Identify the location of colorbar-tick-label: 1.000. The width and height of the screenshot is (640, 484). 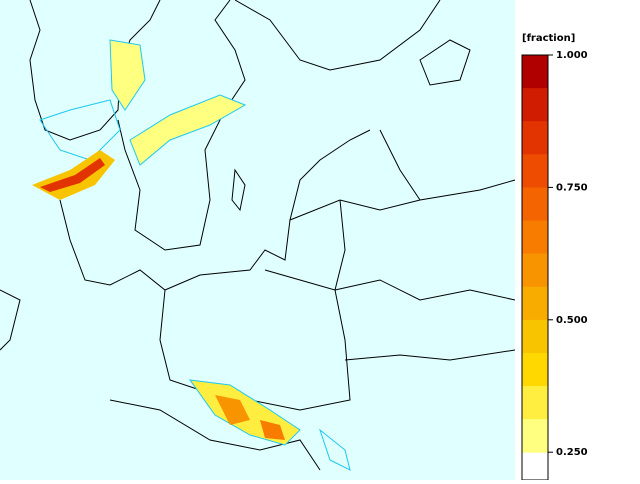
(572, 55).